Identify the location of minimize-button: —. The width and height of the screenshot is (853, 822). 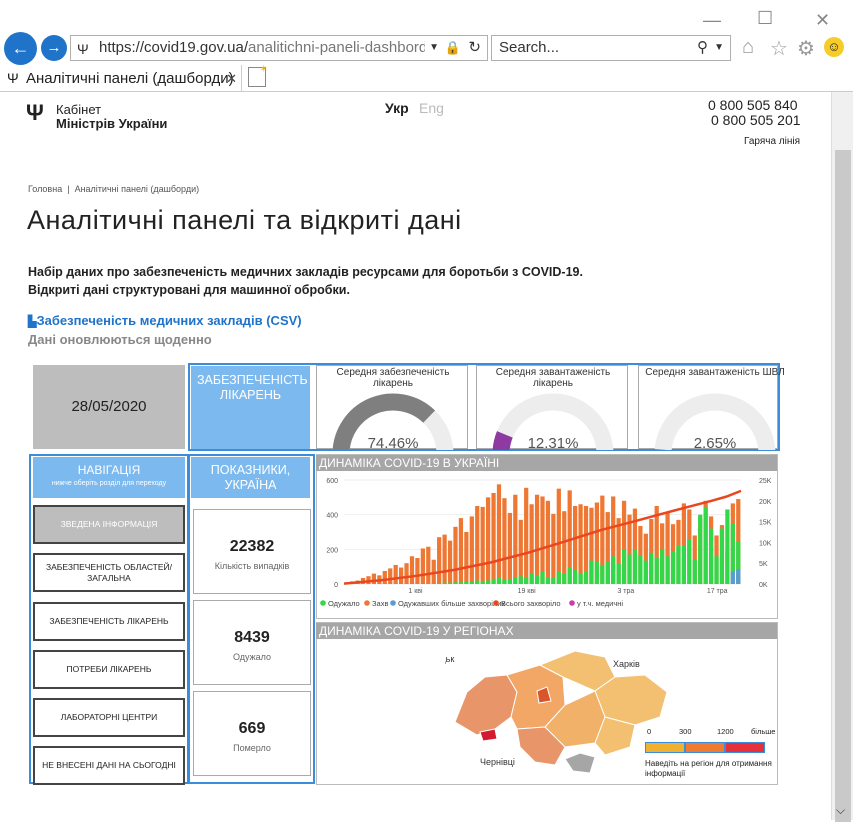
(712, 20).